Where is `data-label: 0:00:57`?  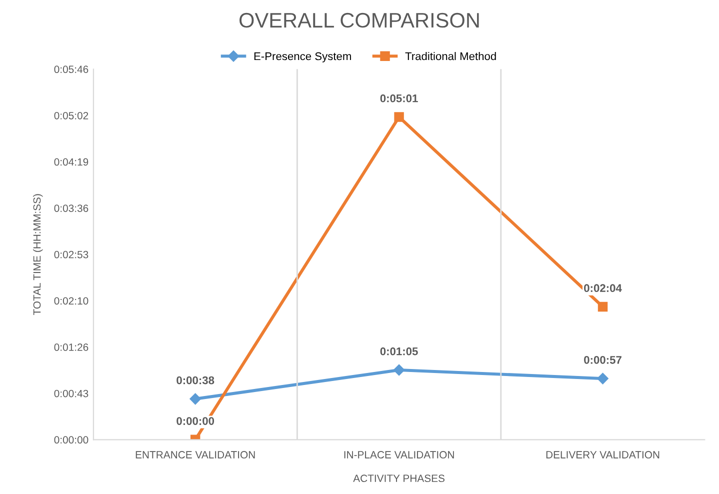 data-label: 0:00:57 is located at coordinates (603, 360).